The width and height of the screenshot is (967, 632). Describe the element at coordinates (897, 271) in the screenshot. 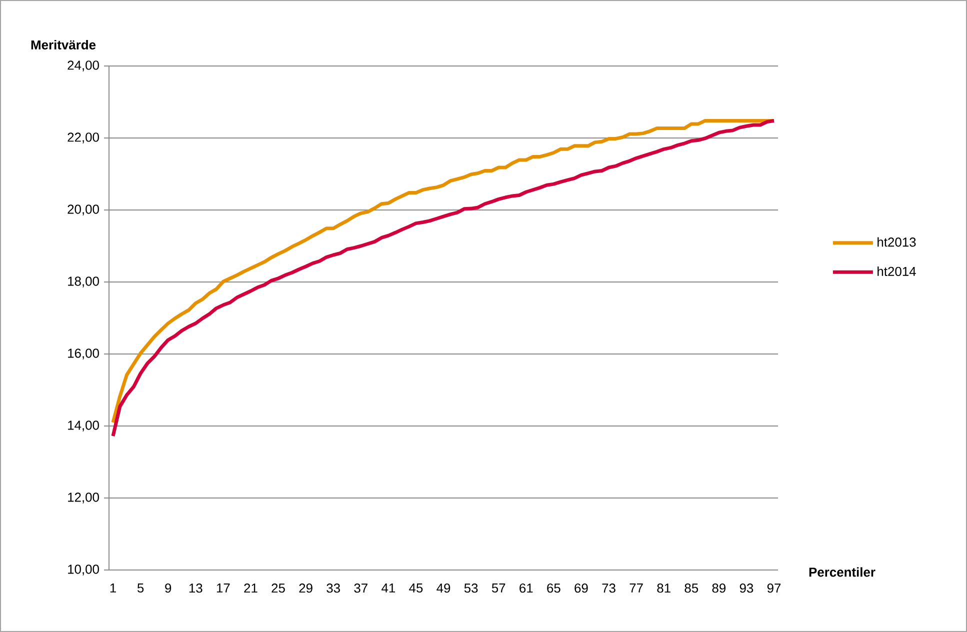

I see `legend-label: ht2014` at that location.